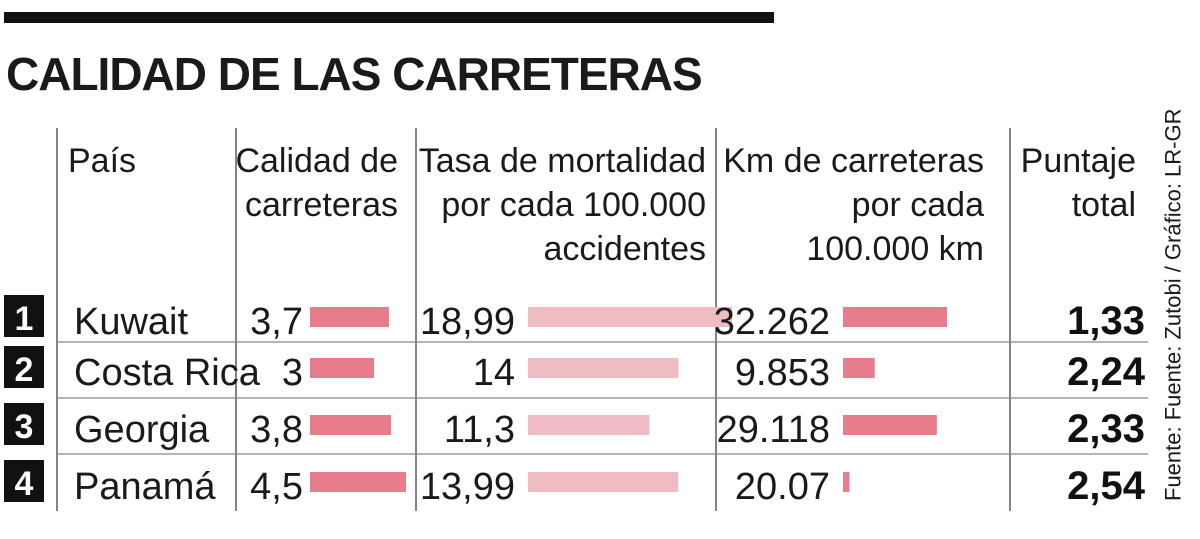  What do you see at coordinates (1106, 372) in the screenshot?
I see `total-score: 2,24` at bounding box center [1106, 372].